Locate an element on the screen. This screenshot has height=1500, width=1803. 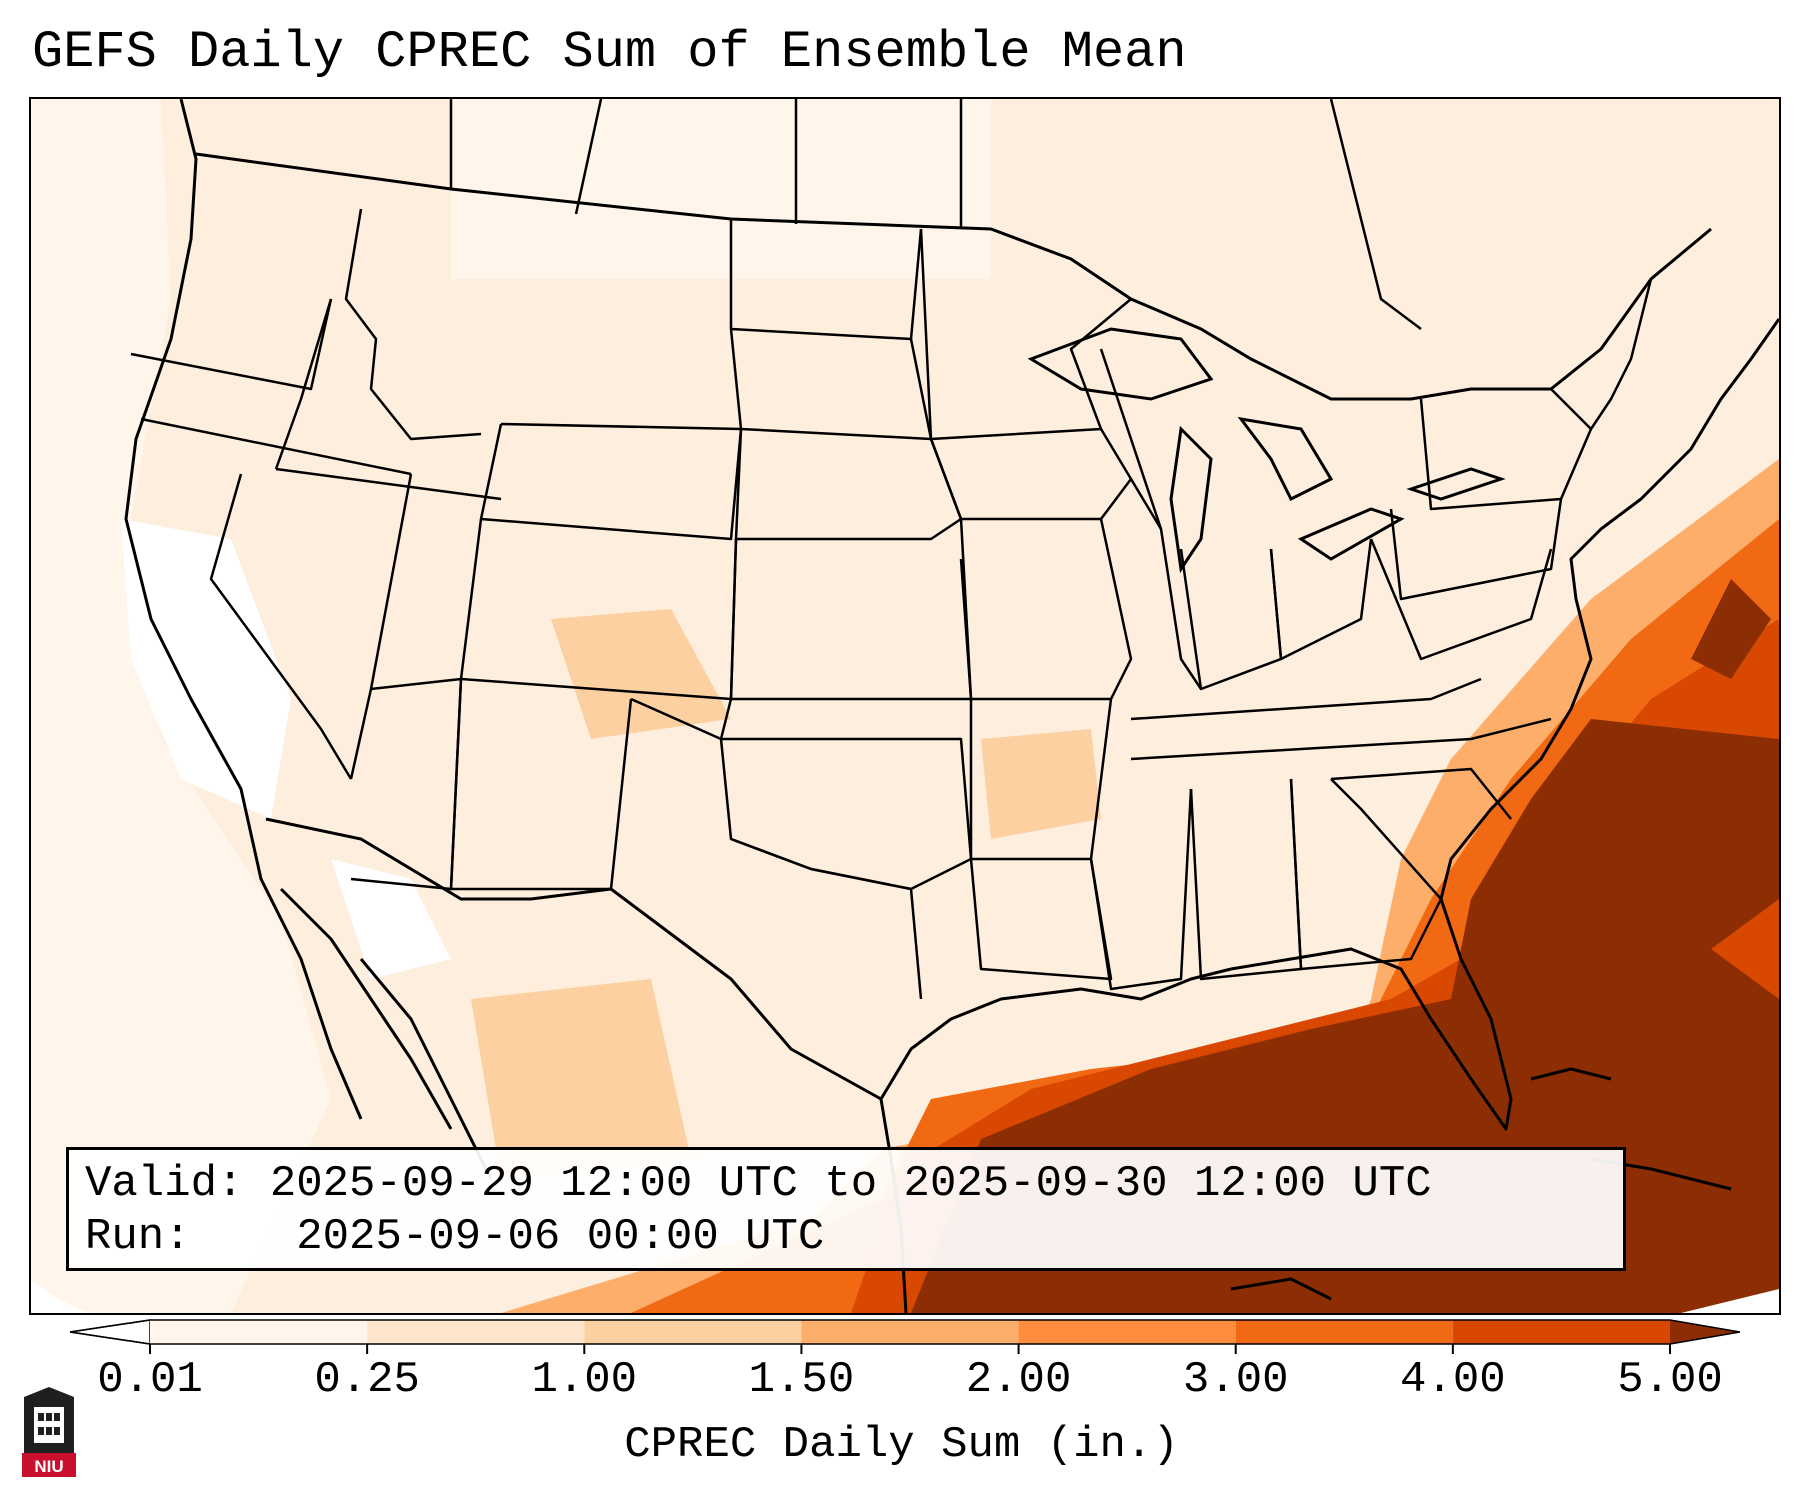
state-border-oh is located at coordinates (1321, 599).